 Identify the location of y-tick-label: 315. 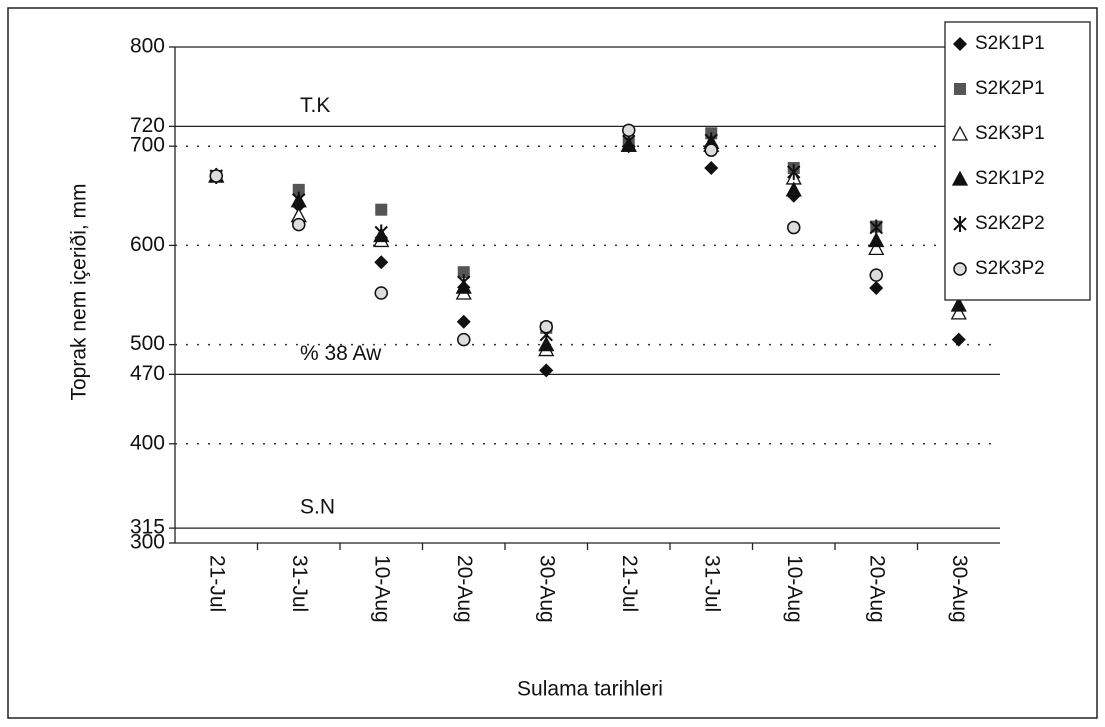
(147, 527).